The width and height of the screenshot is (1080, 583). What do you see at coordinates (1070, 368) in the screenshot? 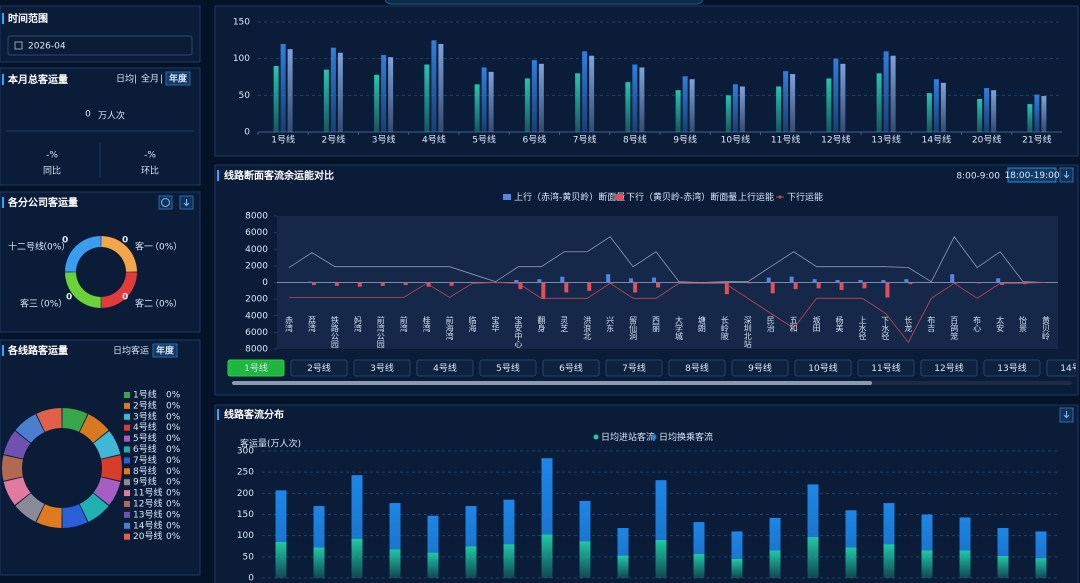
I see `tab-label: 14号线` at bounding box center [1070, 368].